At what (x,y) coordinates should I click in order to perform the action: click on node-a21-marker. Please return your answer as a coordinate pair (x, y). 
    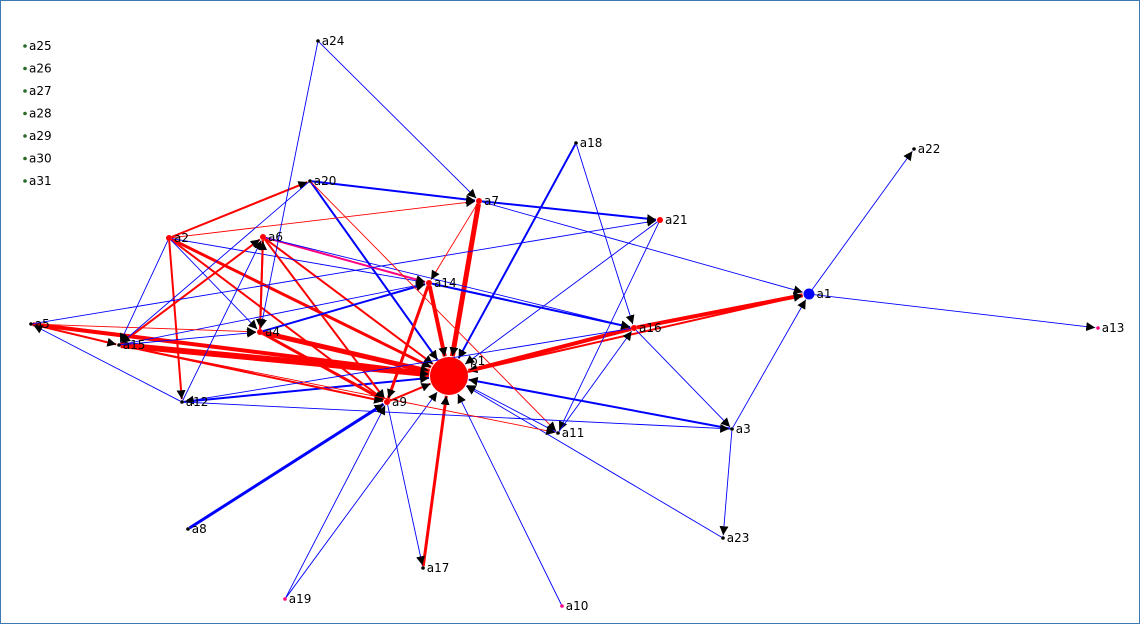
    Looking at the image, I should click on (660, 220).